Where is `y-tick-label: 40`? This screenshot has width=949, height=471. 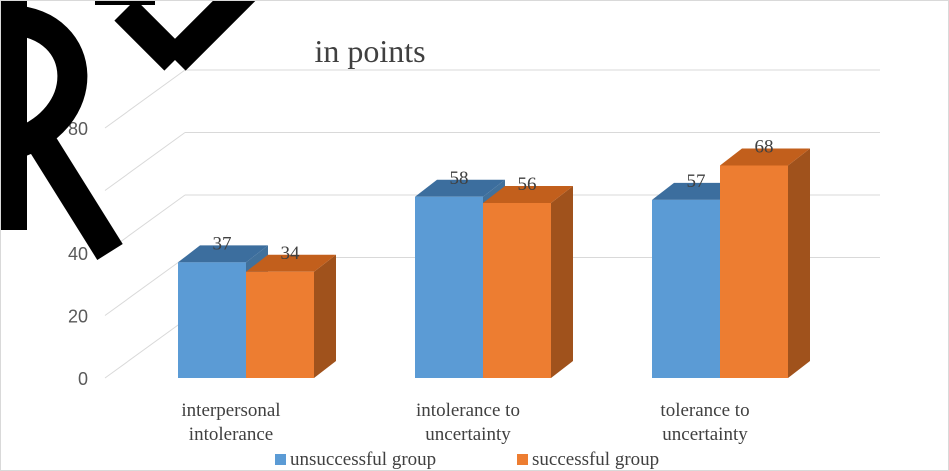 y-tick-label: 40 is located at coordinates (78, 254).